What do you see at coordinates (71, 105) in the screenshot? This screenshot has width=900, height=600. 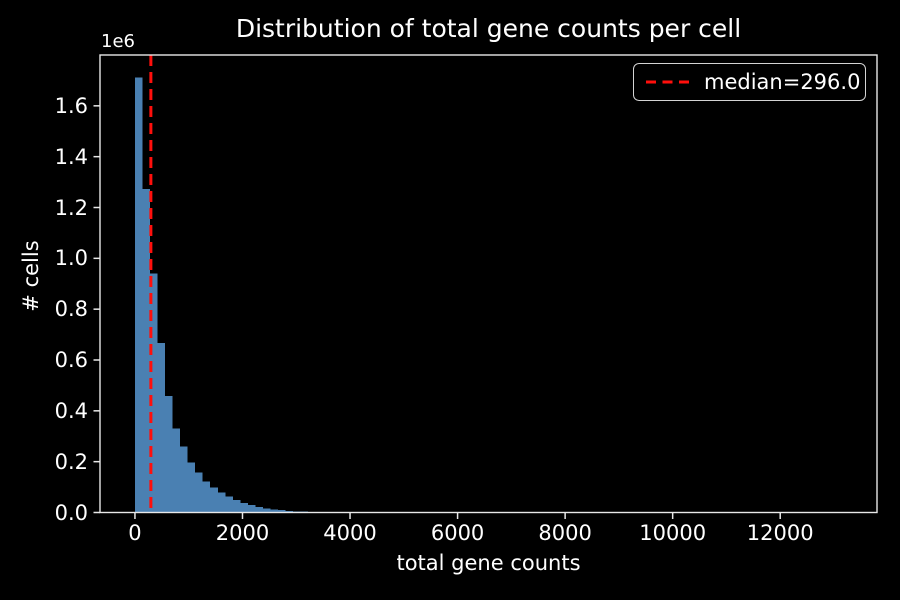 I see `y-tick-label: 1.6` at bounding box center [71, 105].